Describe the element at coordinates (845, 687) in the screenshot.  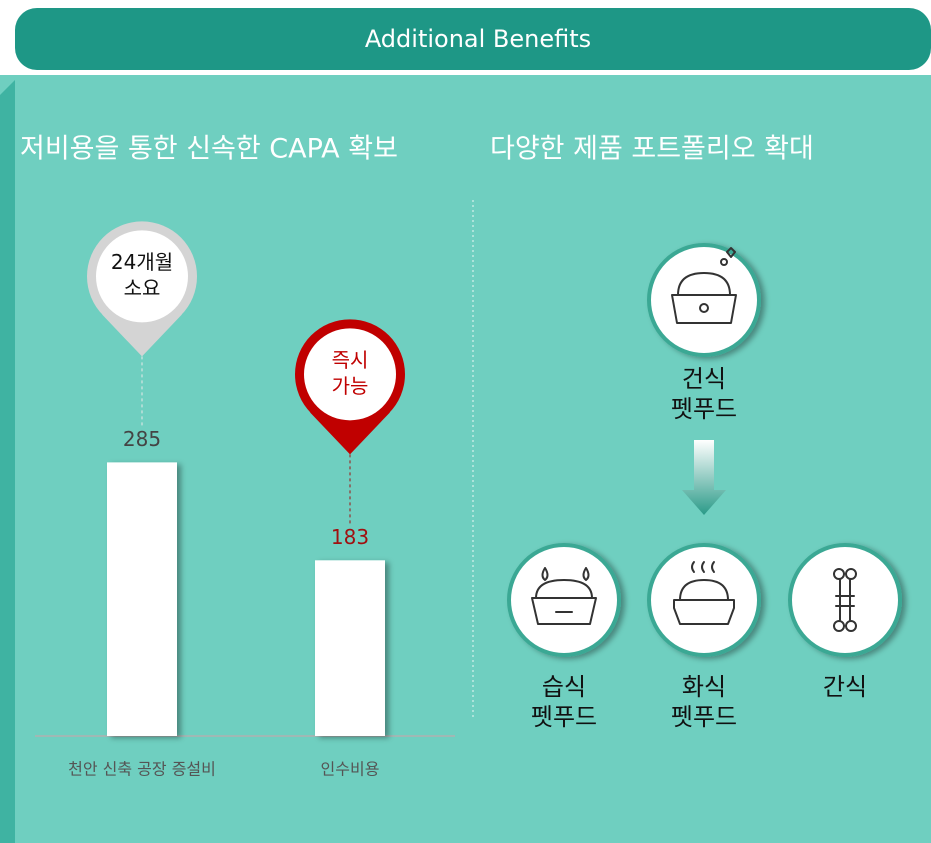
I see `node-label: 간식` at that location.